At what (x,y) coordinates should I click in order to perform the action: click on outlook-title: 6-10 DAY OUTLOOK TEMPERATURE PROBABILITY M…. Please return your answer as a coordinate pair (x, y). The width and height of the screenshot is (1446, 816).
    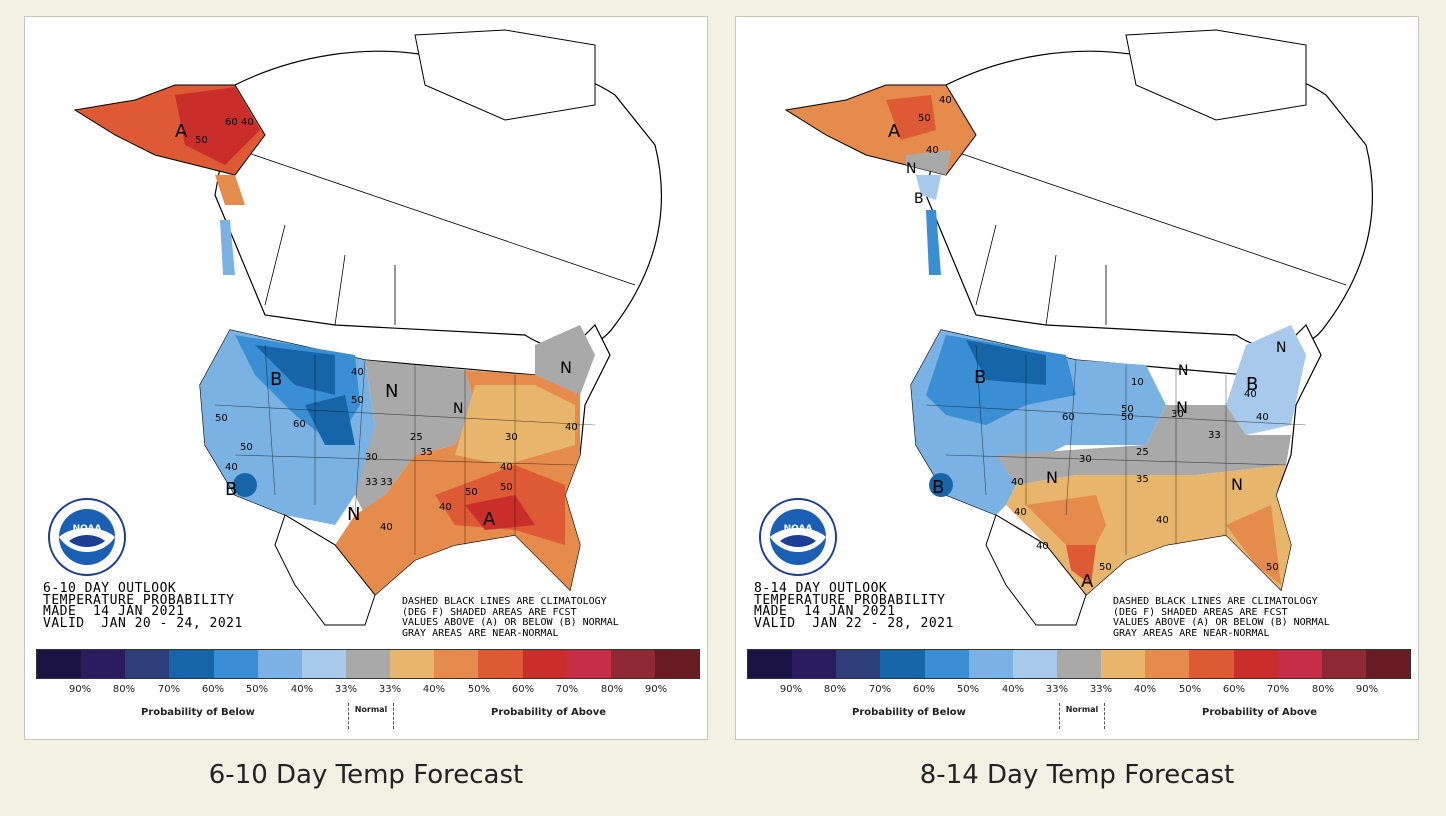
    Looking at the image, I should click on (143, 606).